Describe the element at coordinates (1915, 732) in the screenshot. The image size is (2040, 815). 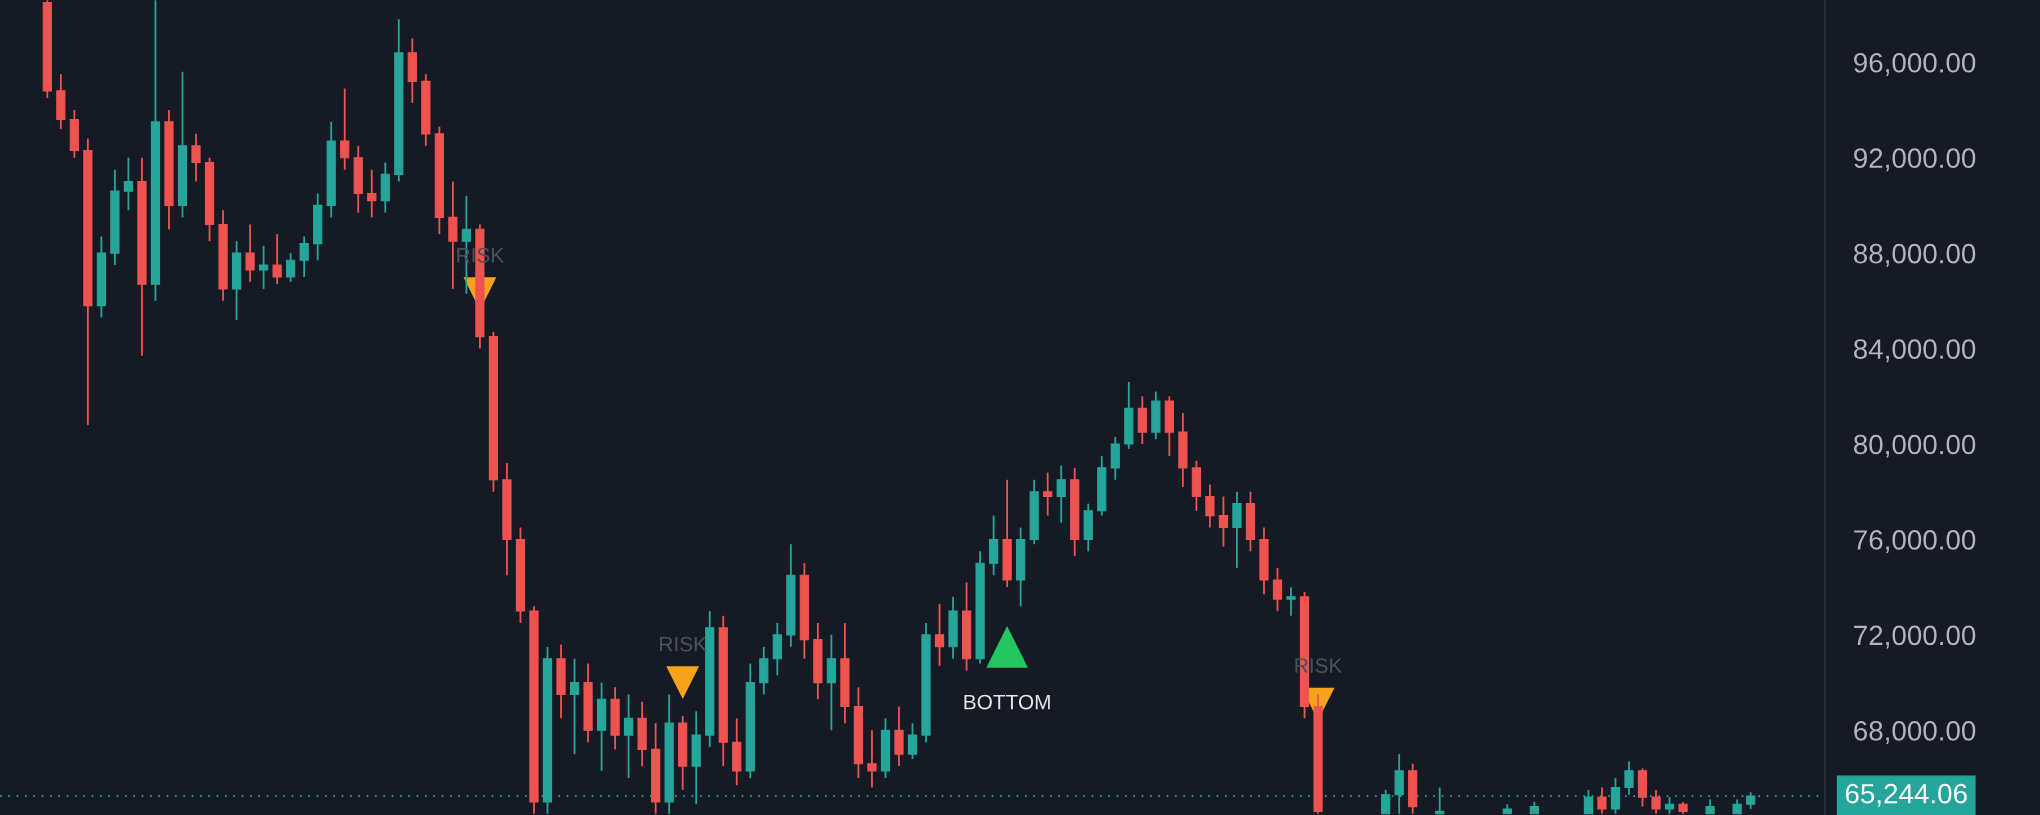
I see `y-tick-label: 68,000.00` at that location.